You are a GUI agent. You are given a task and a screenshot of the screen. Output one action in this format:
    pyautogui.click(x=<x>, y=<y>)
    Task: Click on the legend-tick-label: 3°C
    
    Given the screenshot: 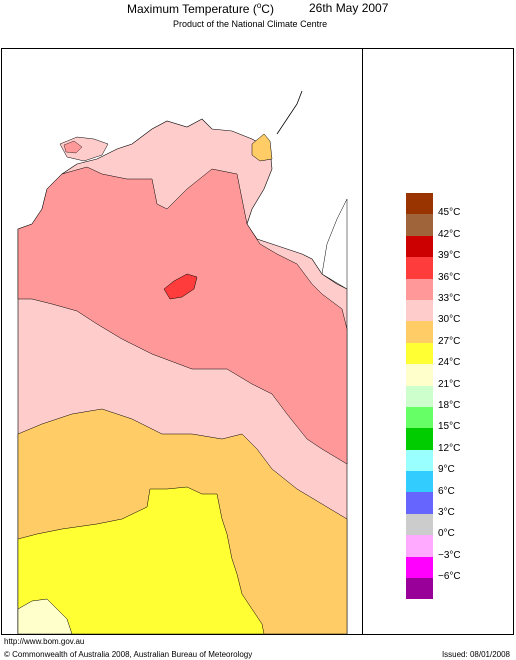 What is the action you would take?
    pyautogui.click(x=446, y=512)
    